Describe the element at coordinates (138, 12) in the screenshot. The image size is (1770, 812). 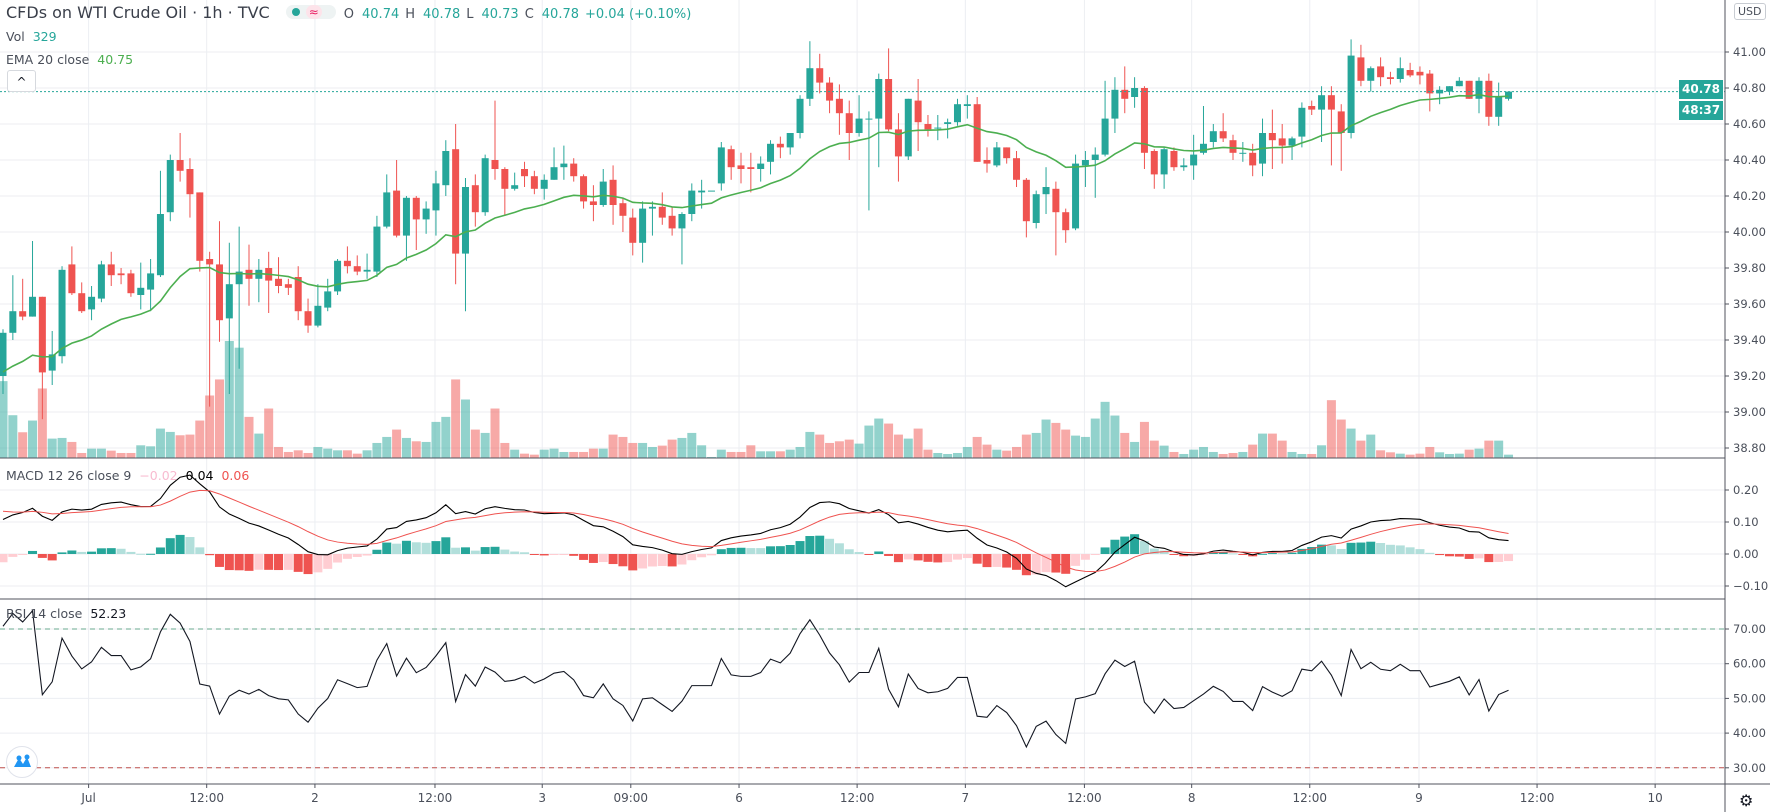
I see `symbol-title: CFDs on WTI Crude Oil · 1h · TVC` at that location.